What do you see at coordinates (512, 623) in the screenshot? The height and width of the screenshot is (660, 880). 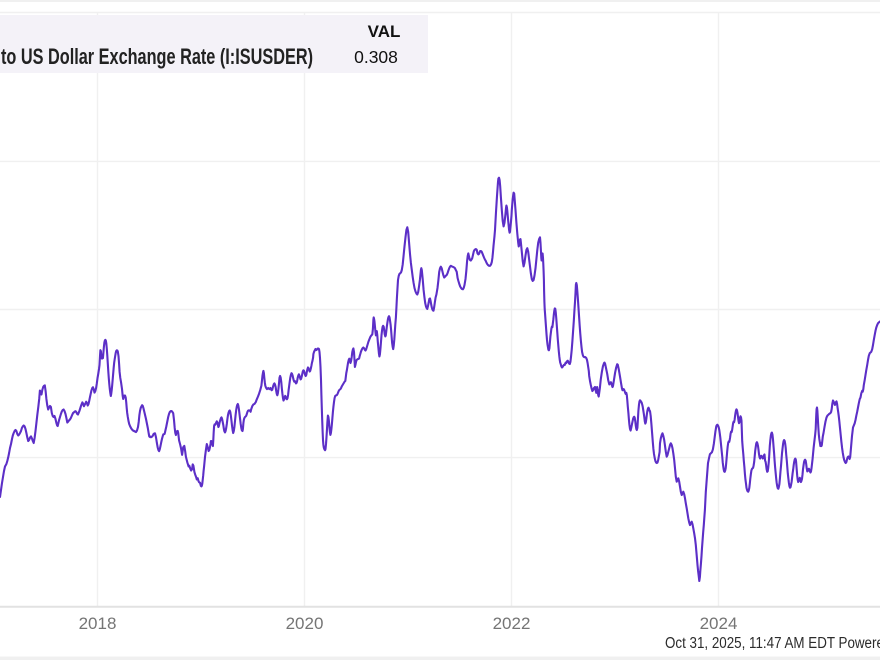 I see `svg-text: 2022` at bounding box center [512, 623].